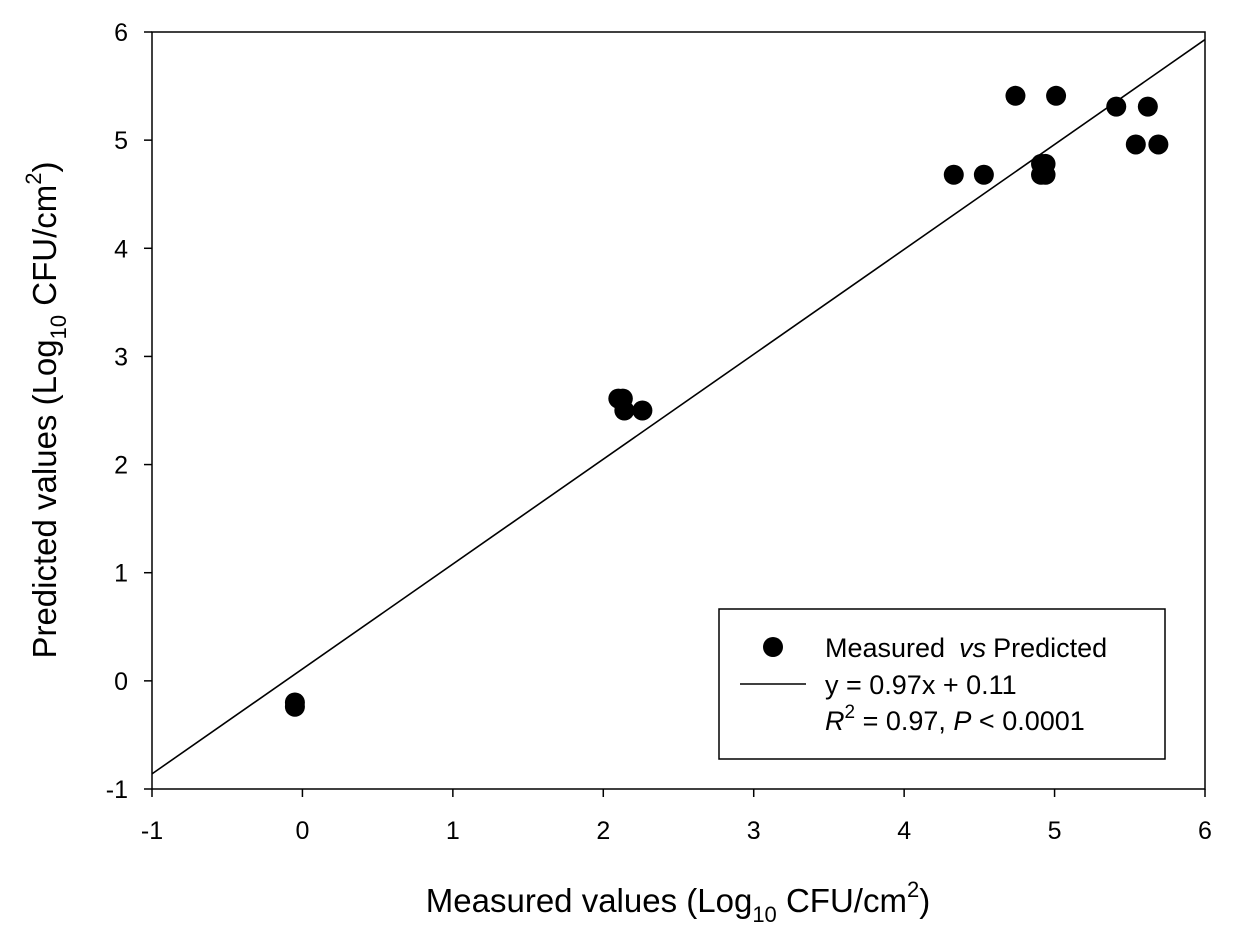 The height and width of the screenshot is (939, 1240). What do you see at coordinates (117, 790) in the screenshot?
I see `y-tick-label: -1` at bounding box center [117, 790].